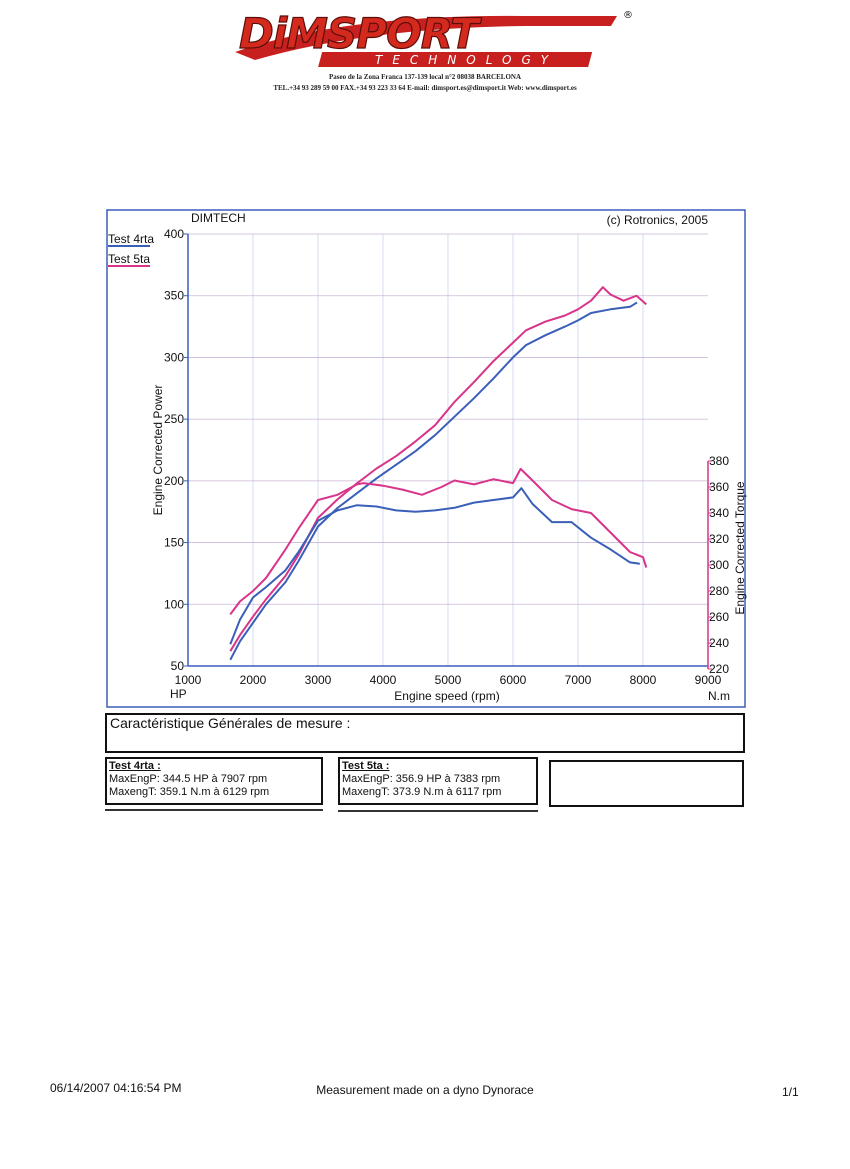  Describe the element at coordinates (719, 669) in the screenshot. I see `y-right-tick-label: 220` at that location.